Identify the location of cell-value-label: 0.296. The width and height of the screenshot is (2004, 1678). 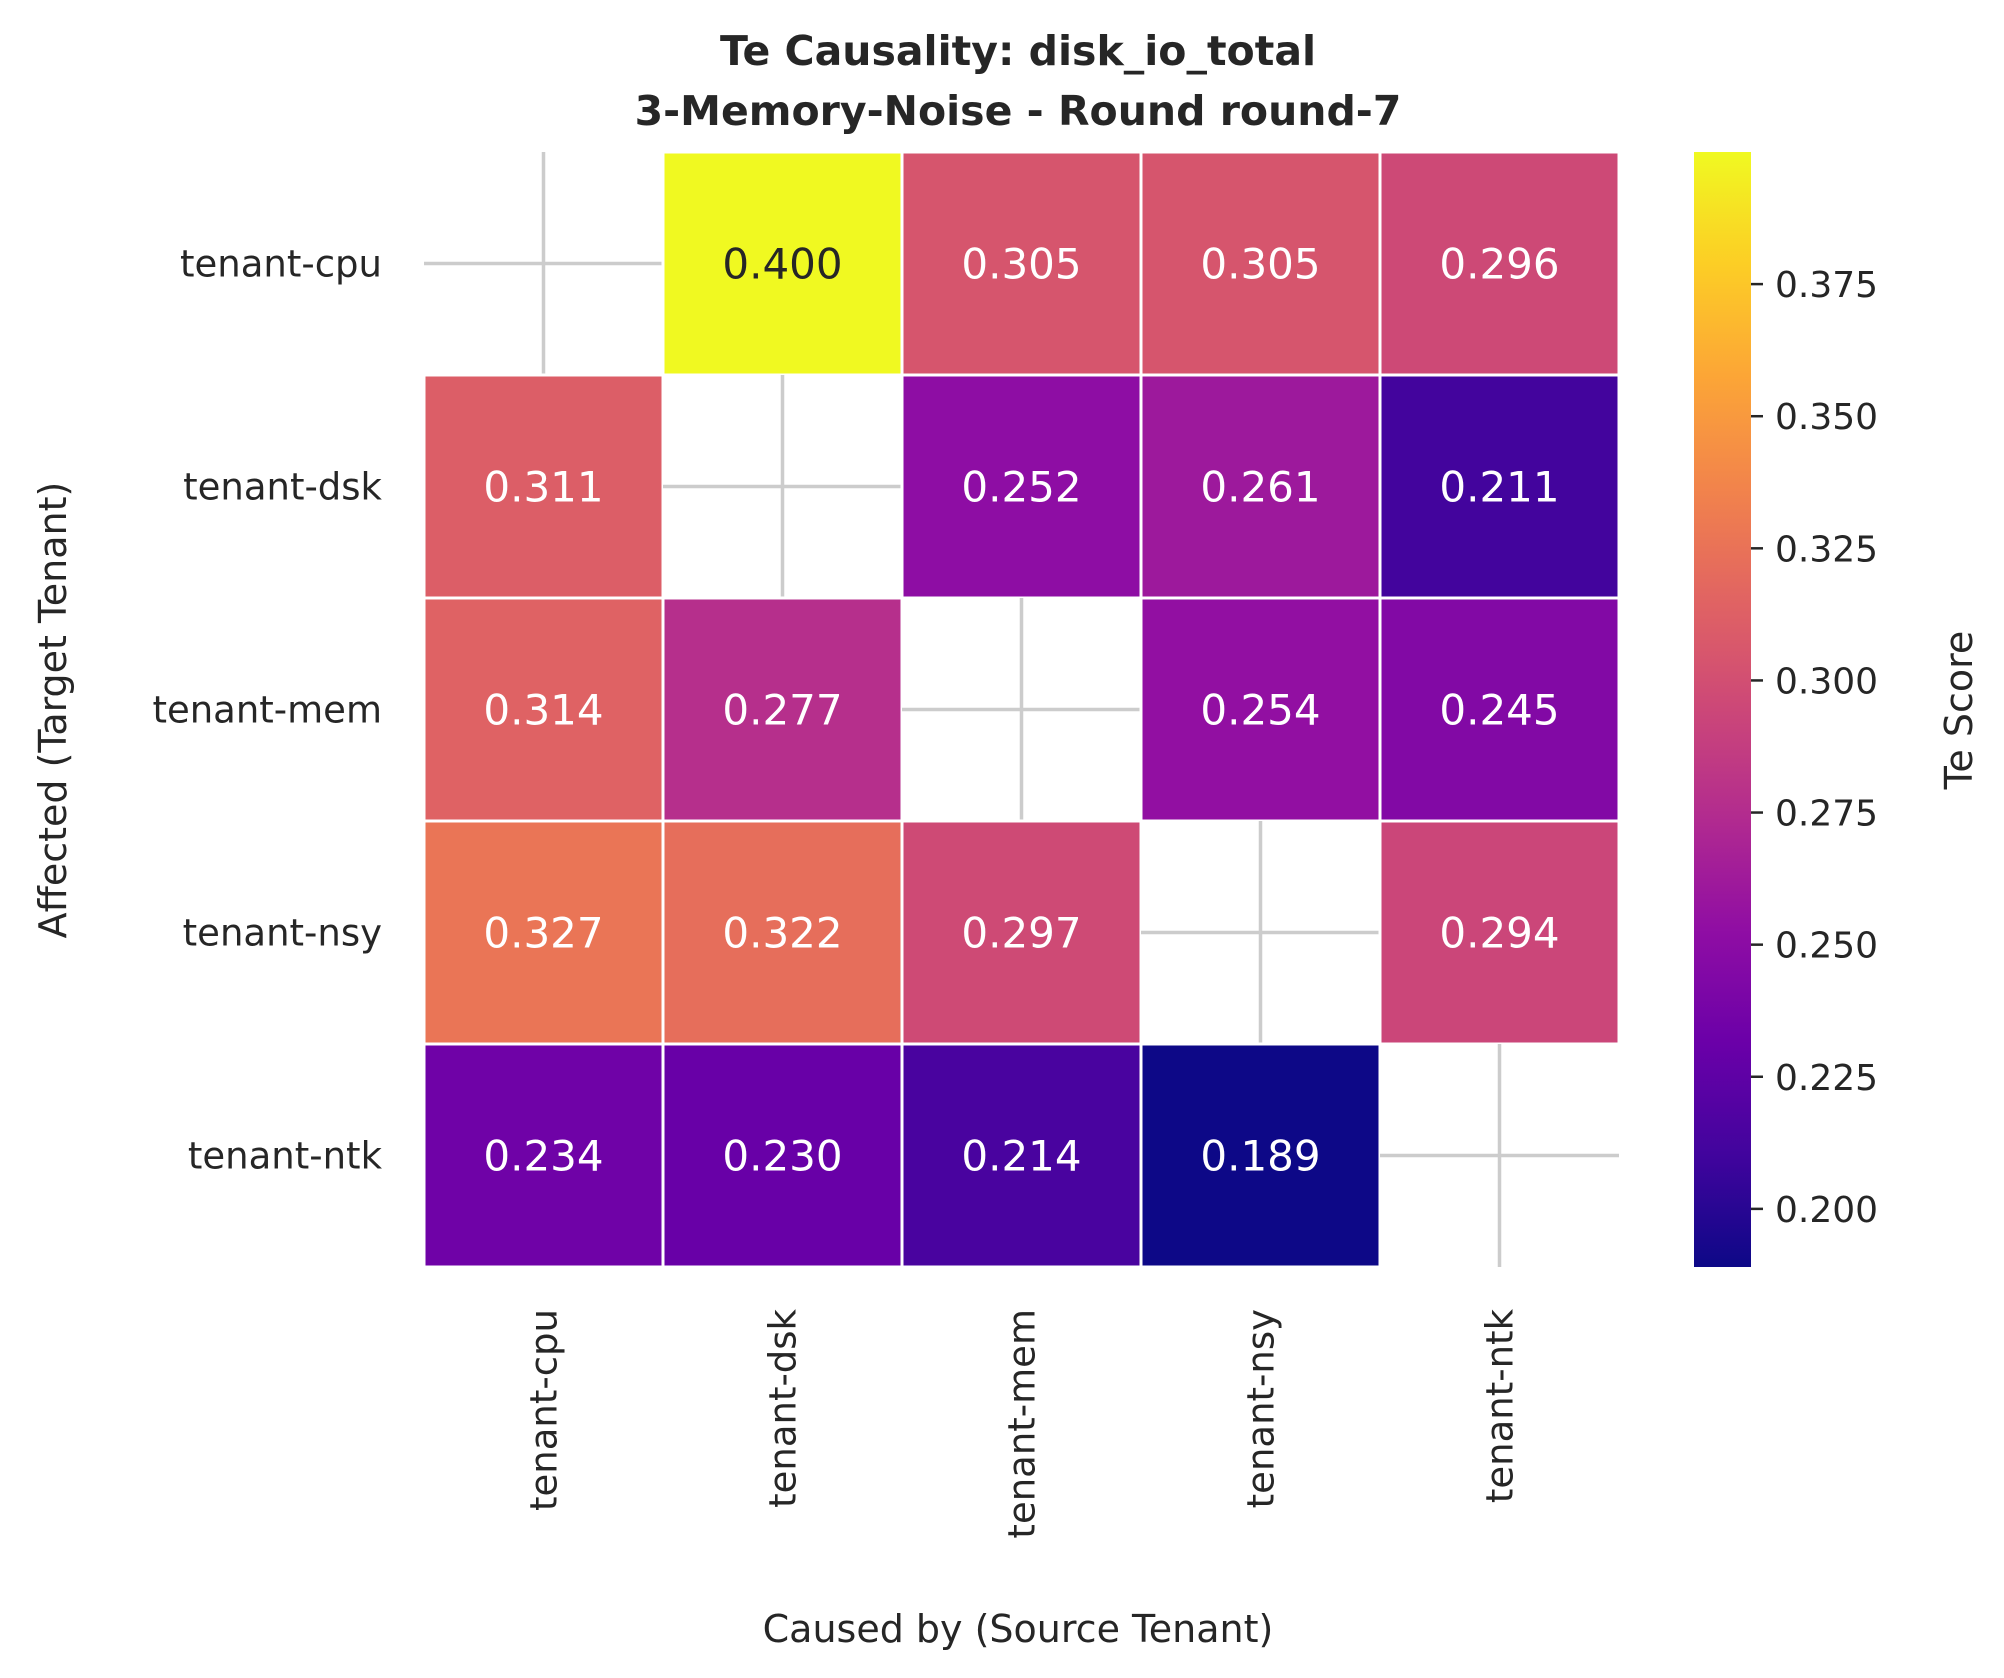
(1499, 264).